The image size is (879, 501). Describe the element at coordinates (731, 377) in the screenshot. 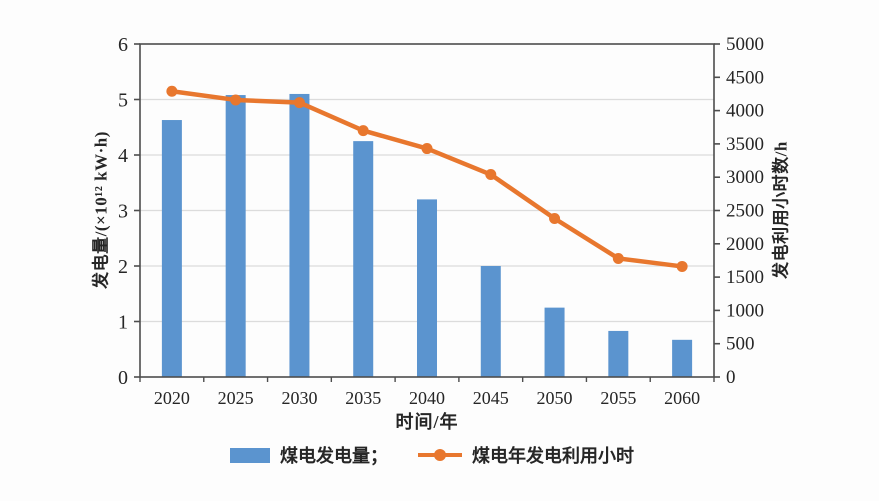

I see `right-tick-label: 0` at that location.